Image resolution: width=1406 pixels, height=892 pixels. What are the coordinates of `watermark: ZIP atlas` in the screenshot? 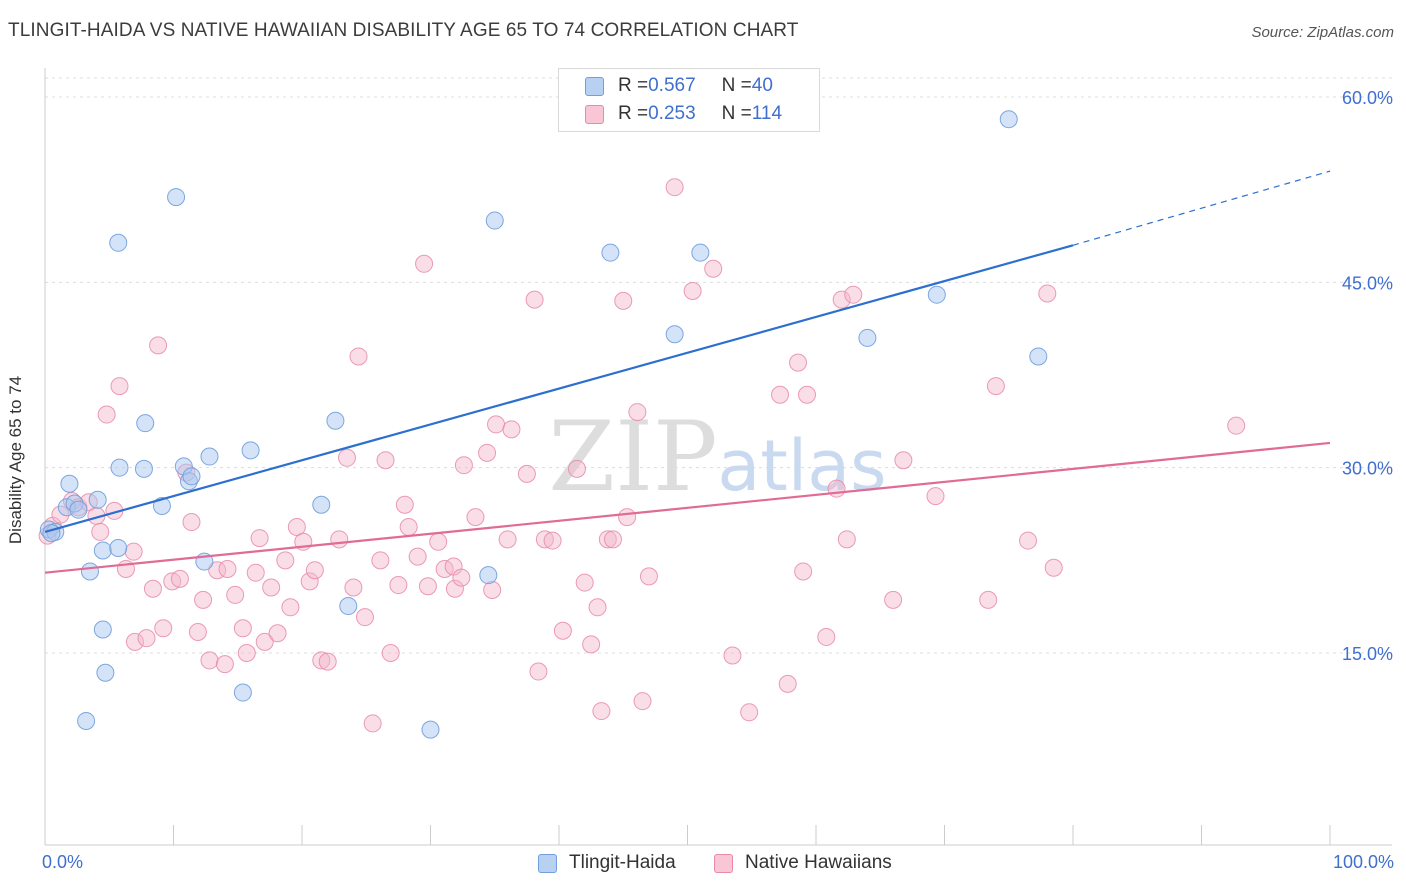 It's located at (717, 457).